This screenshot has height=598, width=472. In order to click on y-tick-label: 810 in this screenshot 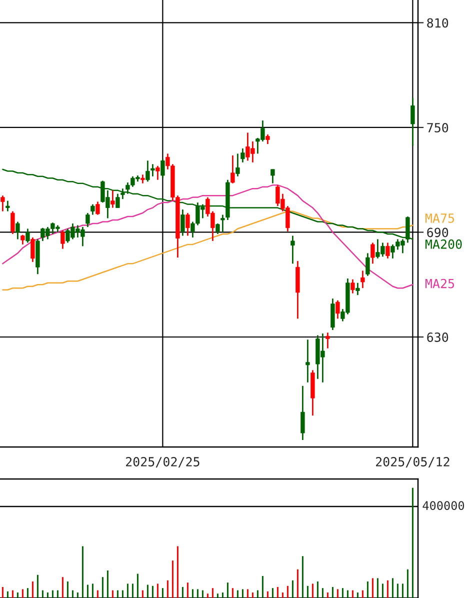, I will do `click(437, 23)`.